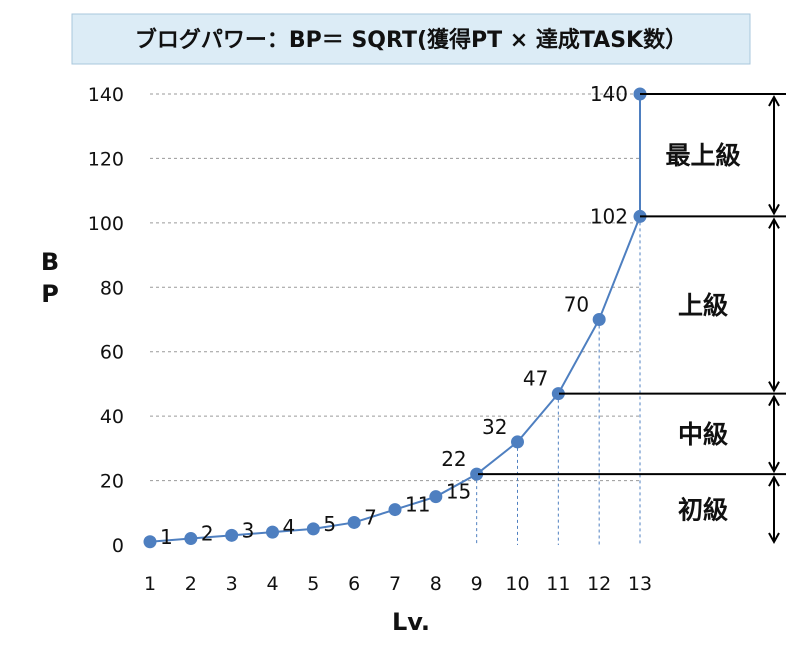  Describe the element at coordinates (112, 417) in the screenshot. I see `y-tick-40: 40` at that location.